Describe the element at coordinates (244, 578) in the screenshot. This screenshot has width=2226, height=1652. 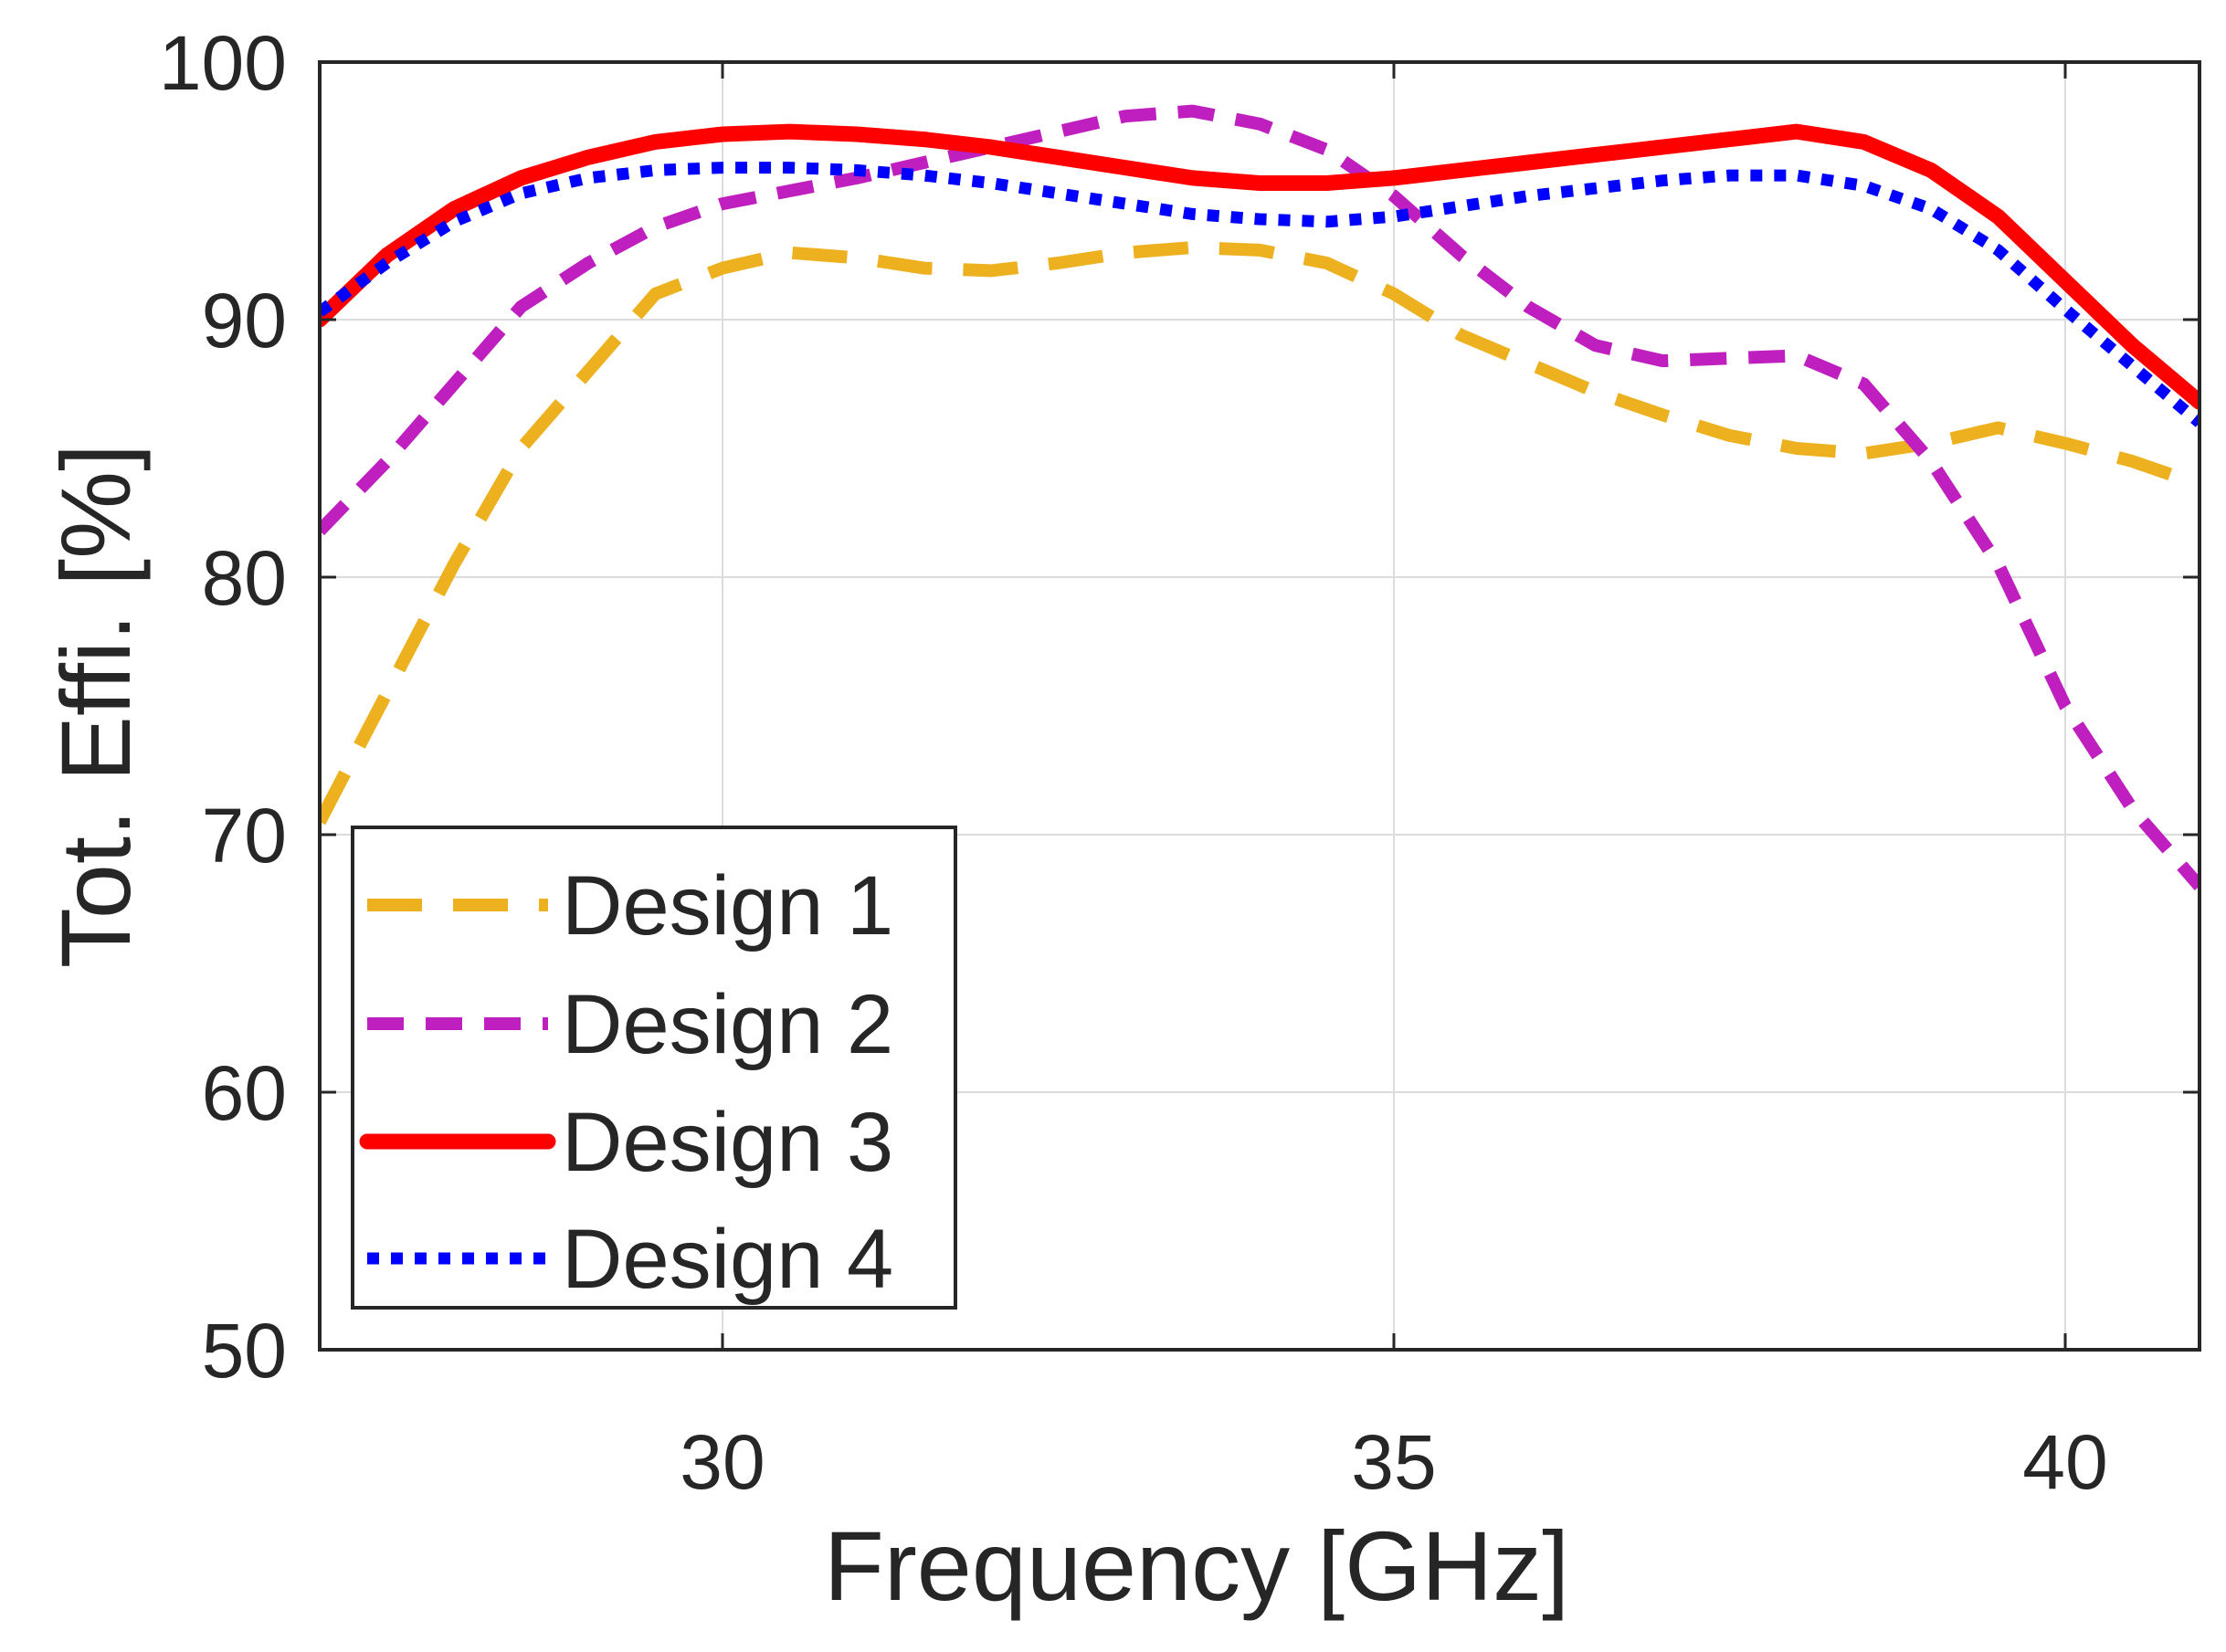
I see `y-tick-label: 80` at that location.